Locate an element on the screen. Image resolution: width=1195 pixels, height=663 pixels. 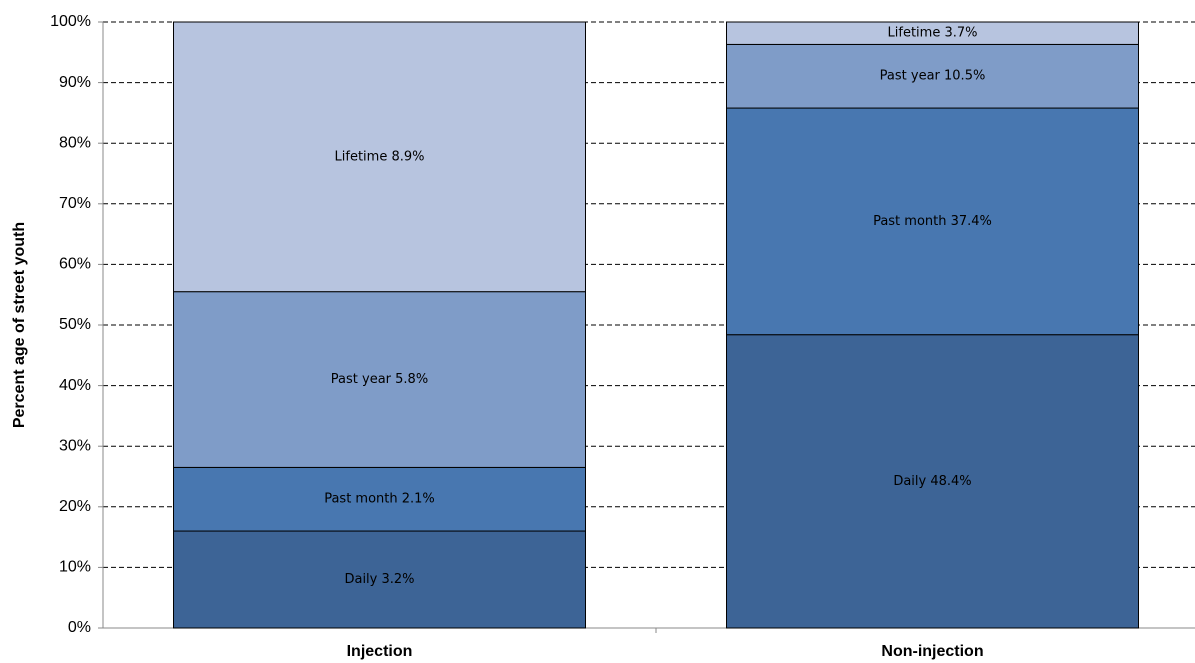
y-tick-label: 40% is located at coordinates (75, 385).